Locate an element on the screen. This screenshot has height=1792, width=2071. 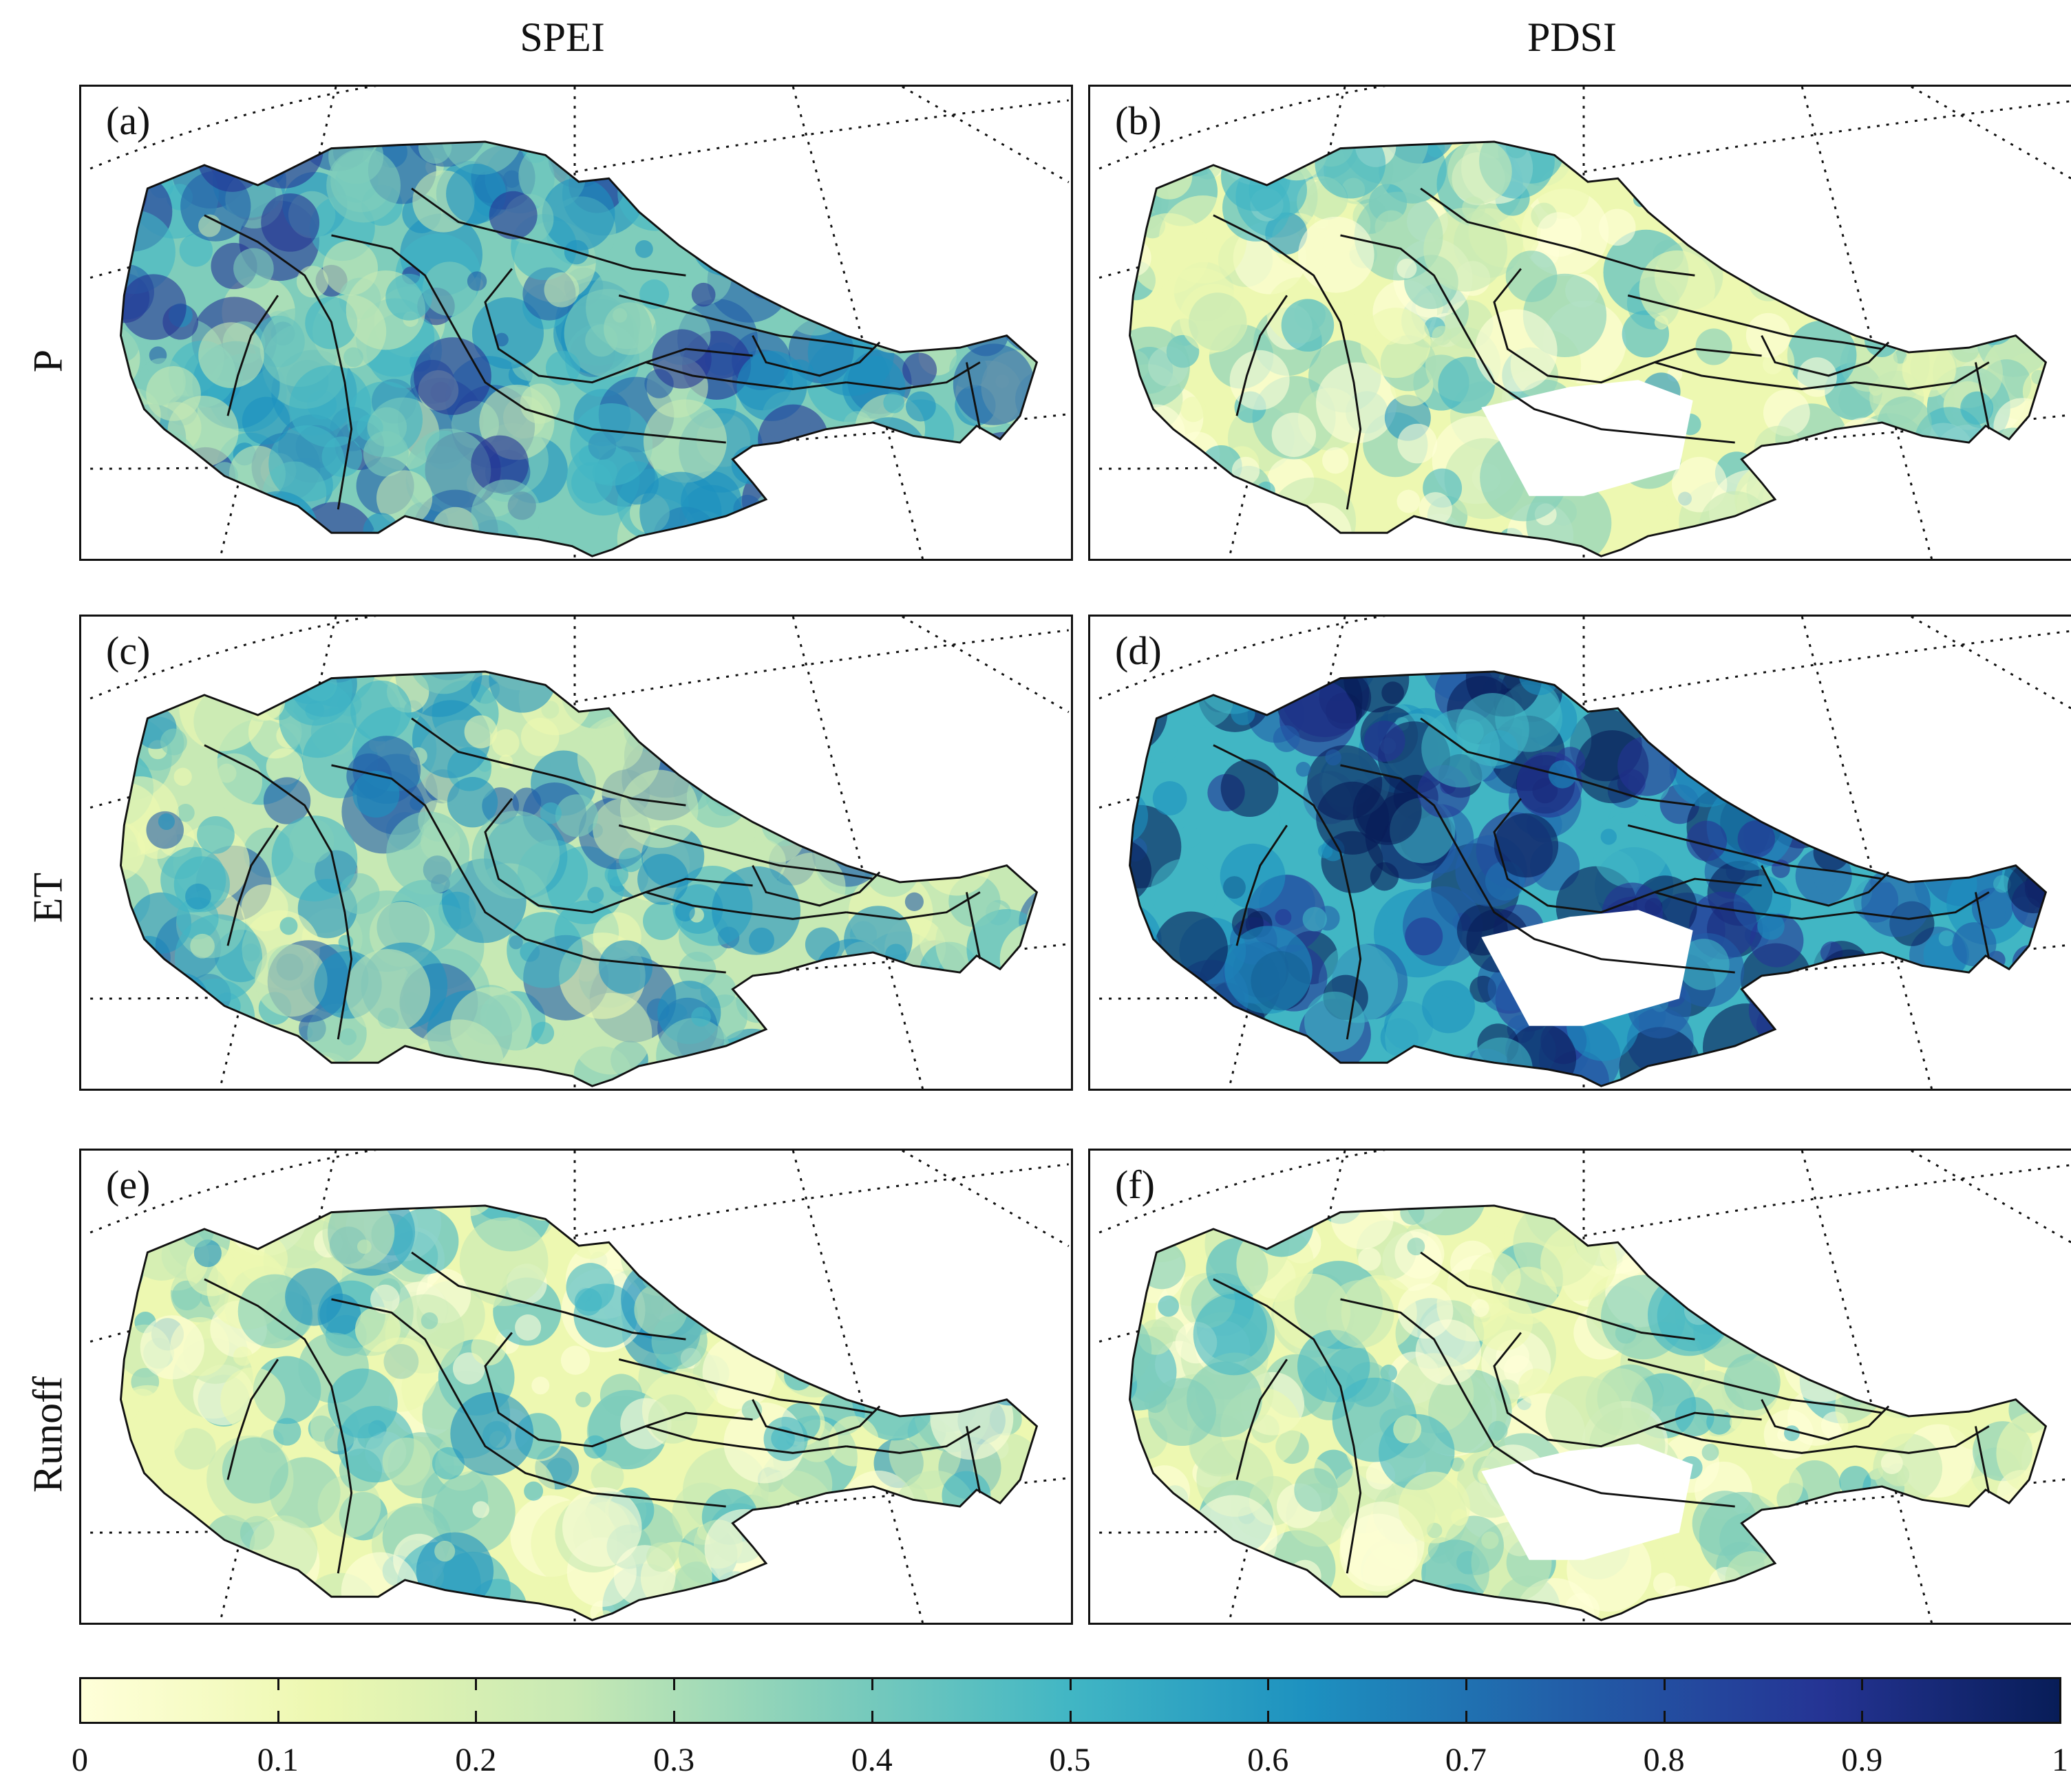
map-c-graphic is located at coordinates (579, 853).